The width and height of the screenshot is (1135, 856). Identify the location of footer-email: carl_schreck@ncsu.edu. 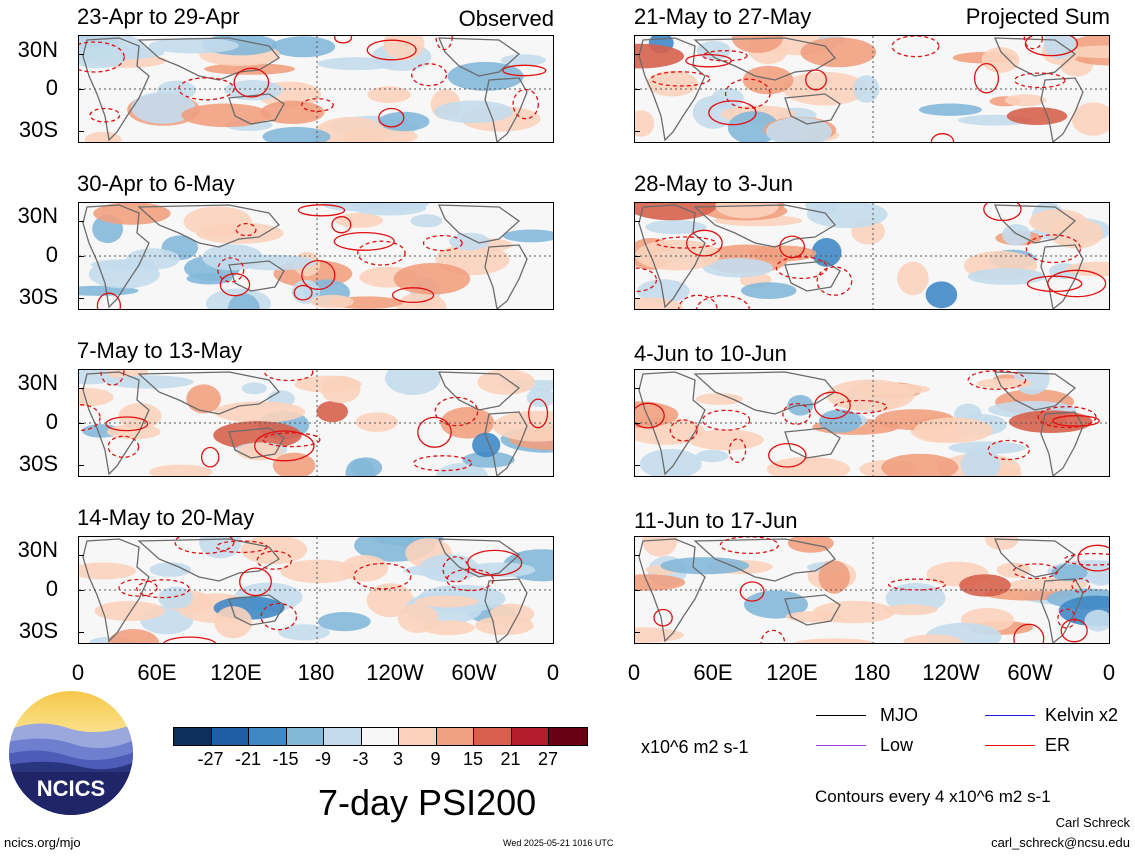
(1060, 842).